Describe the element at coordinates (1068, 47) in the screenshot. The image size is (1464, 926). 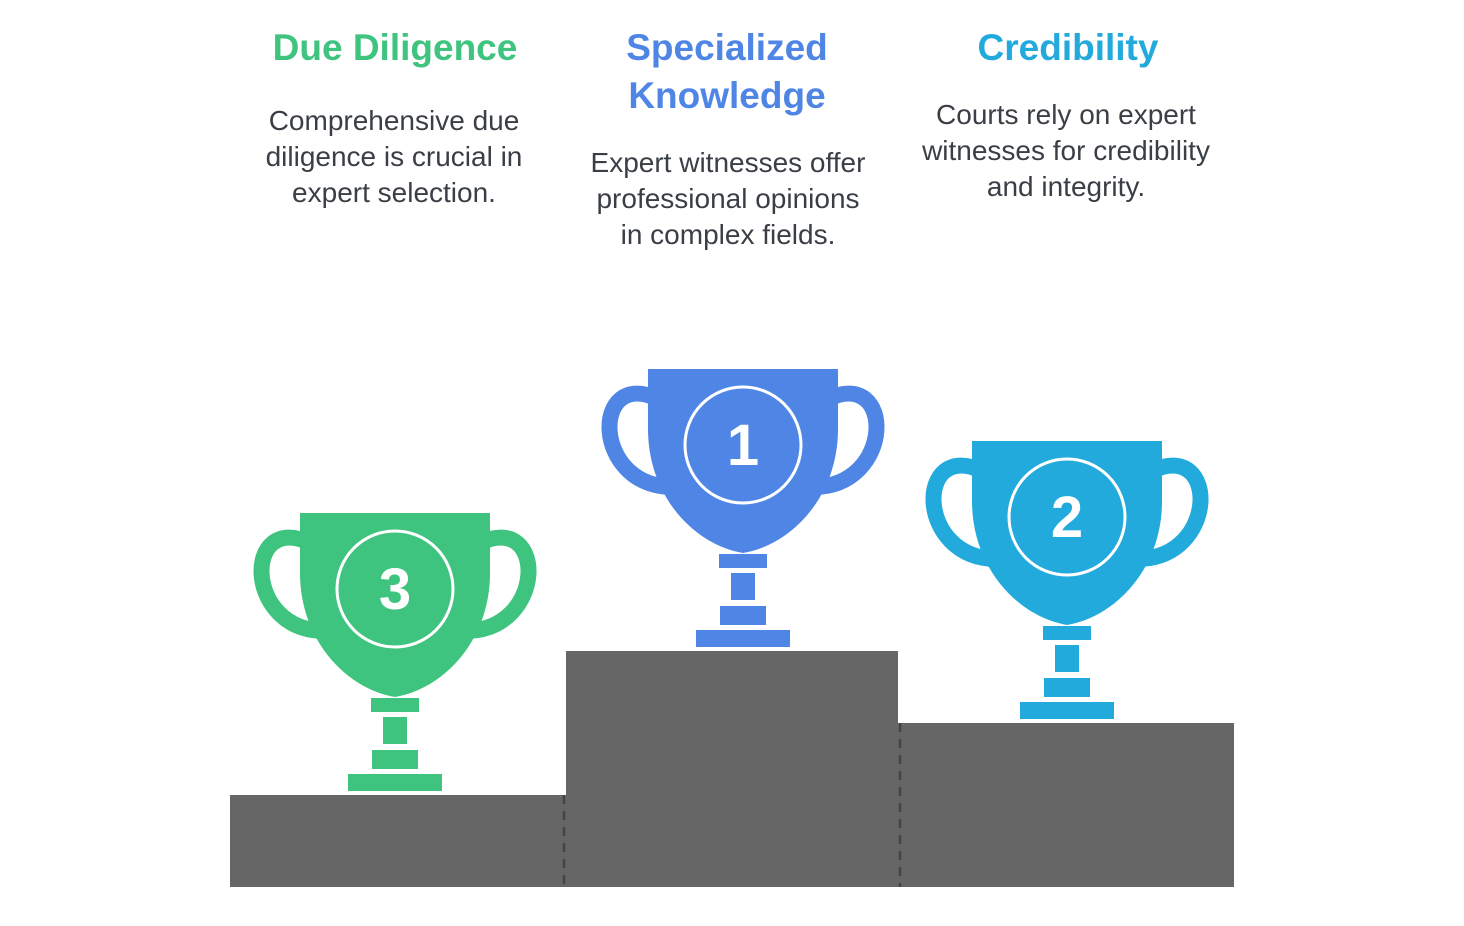
I see `title-credibility: Credibility` at that location.